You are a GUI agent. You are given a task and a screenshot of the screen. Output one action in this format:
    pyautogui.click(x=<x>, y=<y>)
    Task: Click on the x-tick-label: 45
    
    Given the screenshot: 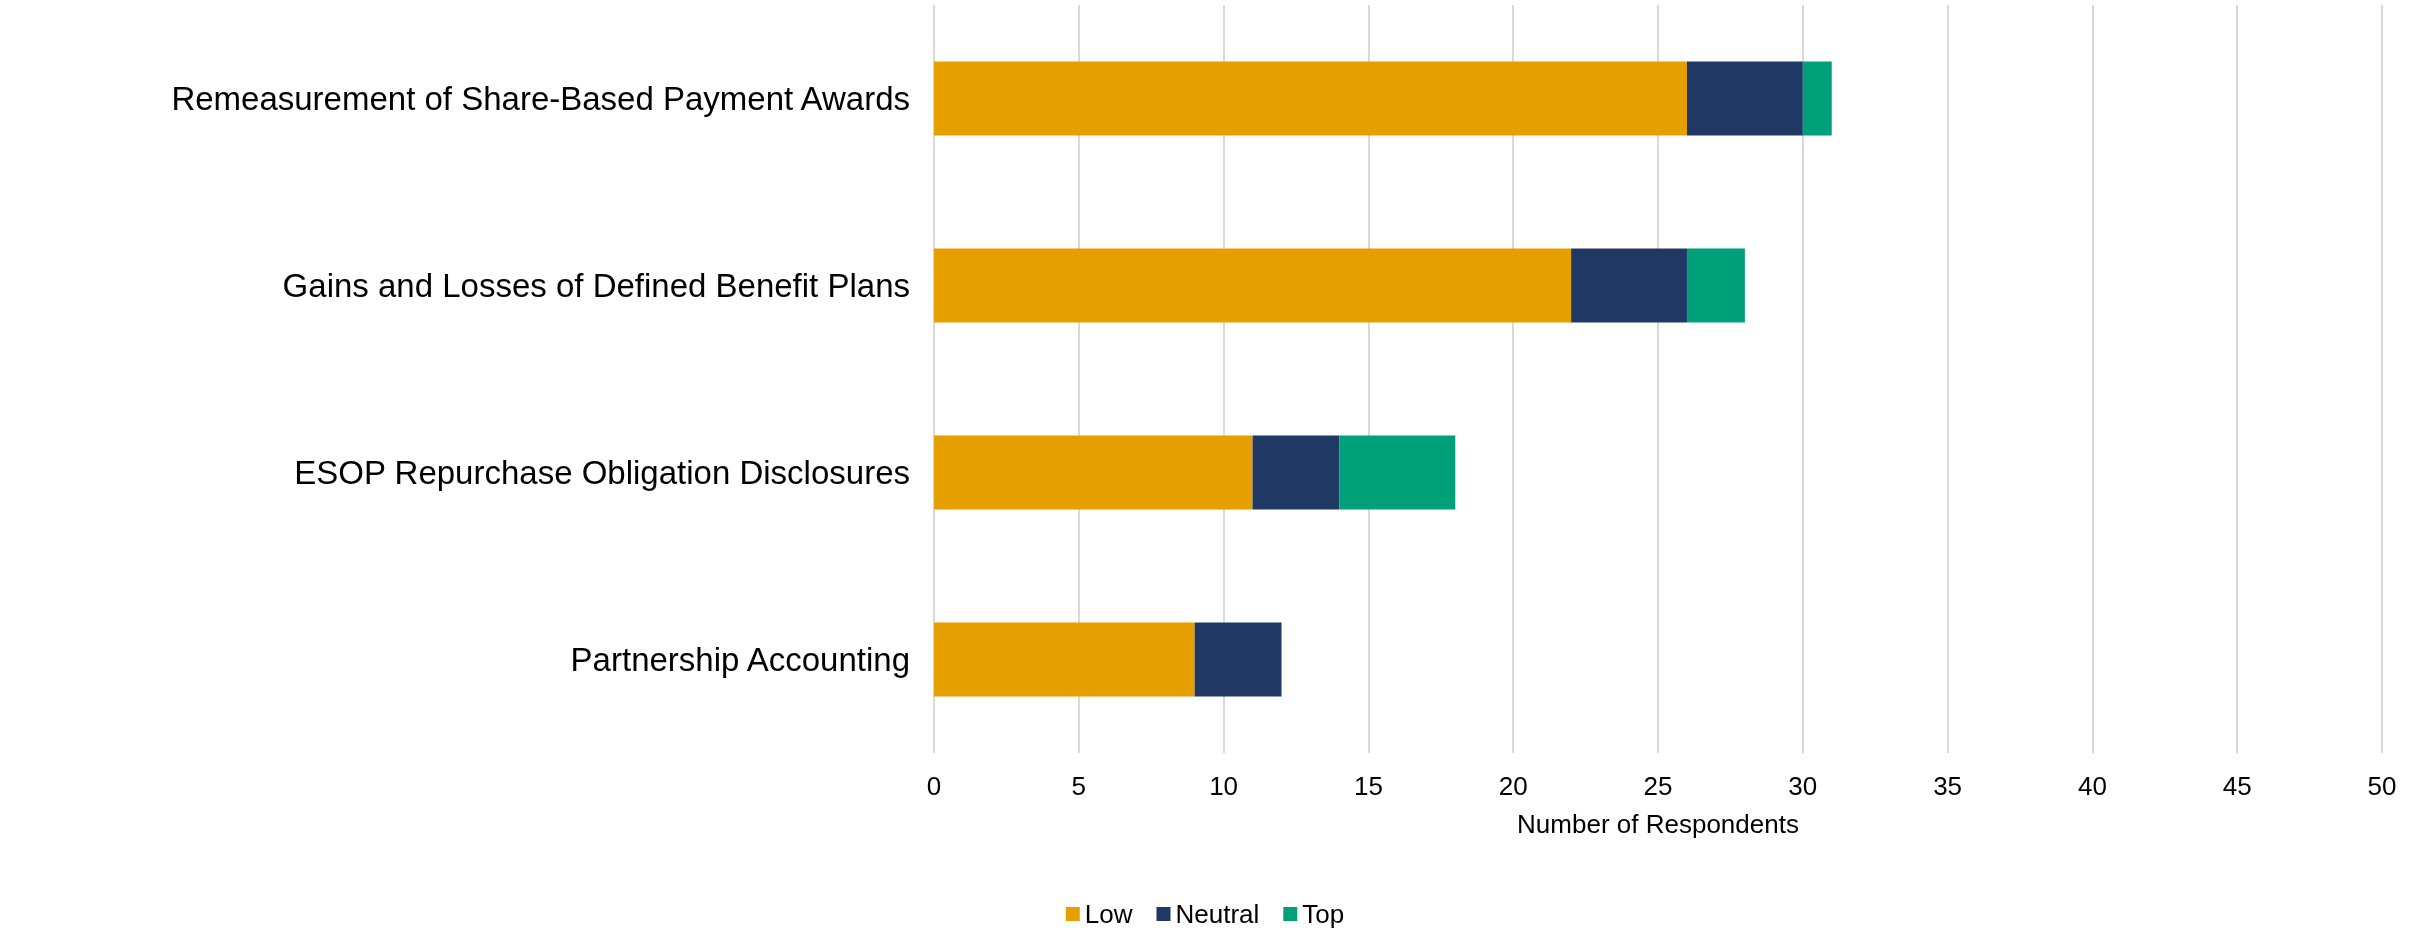 What is the action you would take?
    pyautogui.click(x=2237, y=786)
    